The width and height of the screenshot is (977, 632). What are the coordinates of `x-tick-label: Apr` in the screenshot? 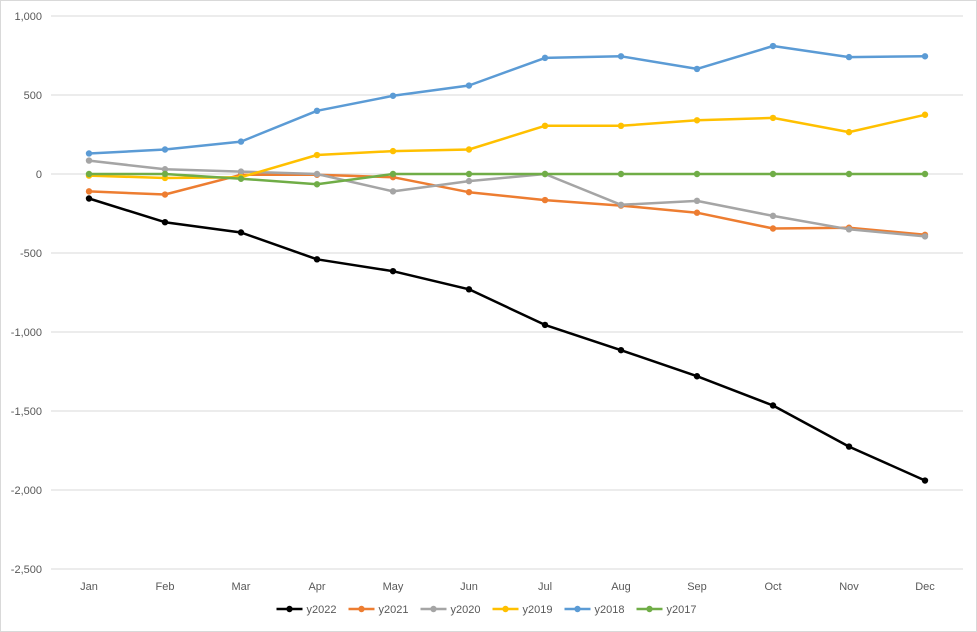 It's located at (316, 587).